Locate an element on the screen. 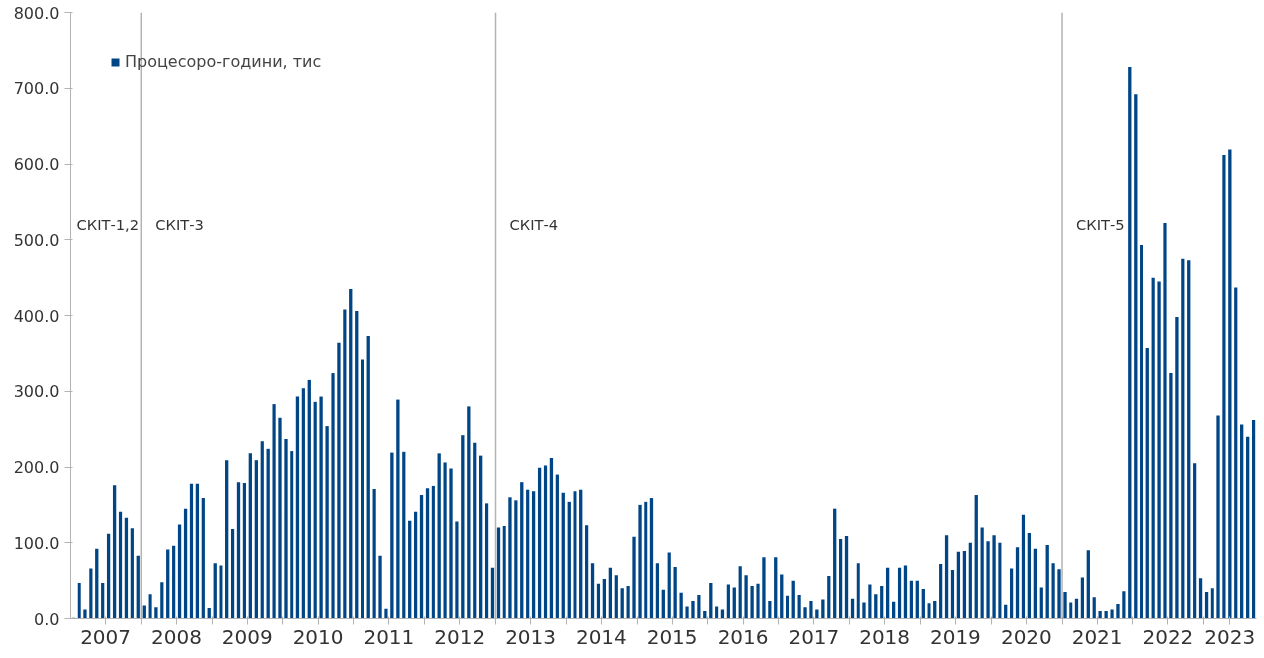  x-tick-label: 2013 is located at coordinates (531, 636).